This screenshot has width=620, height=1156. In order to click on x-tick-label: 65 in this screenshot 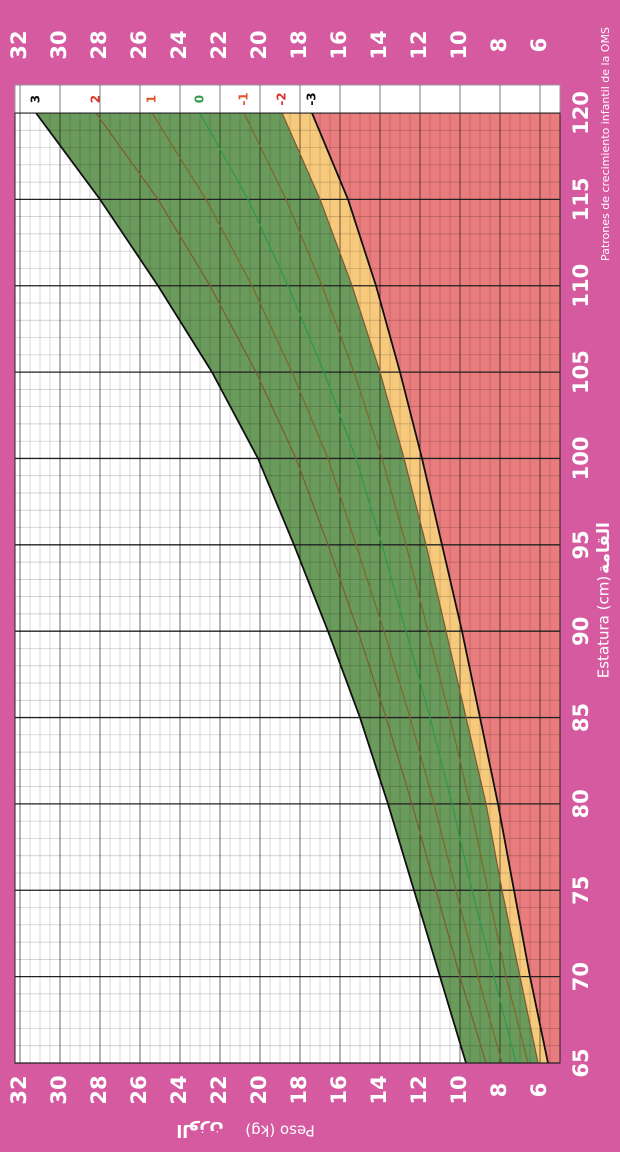, I will do `click(581, 1062)`.